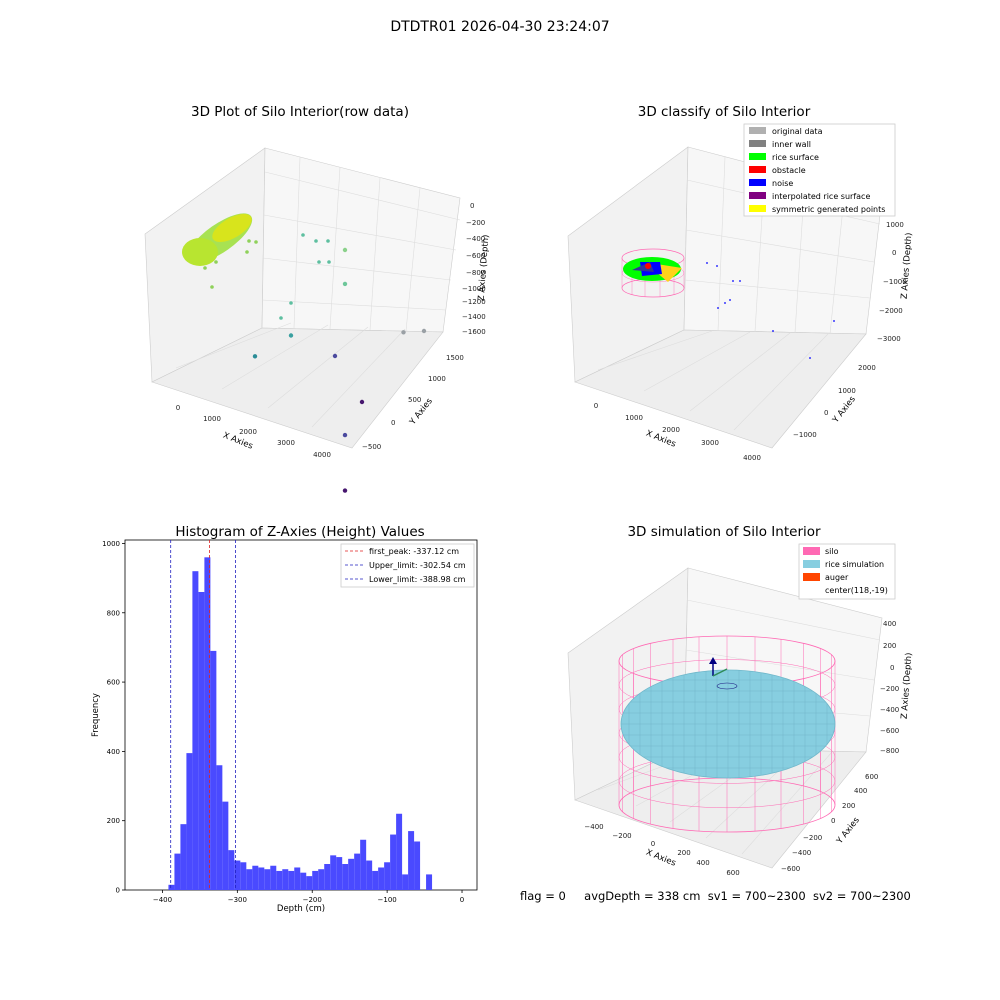 This screenshot has height=1000, width=1000. Describe the element at coordinates (854, 564) in the screenshot. I see `legend-label: rice simulation` at that location.